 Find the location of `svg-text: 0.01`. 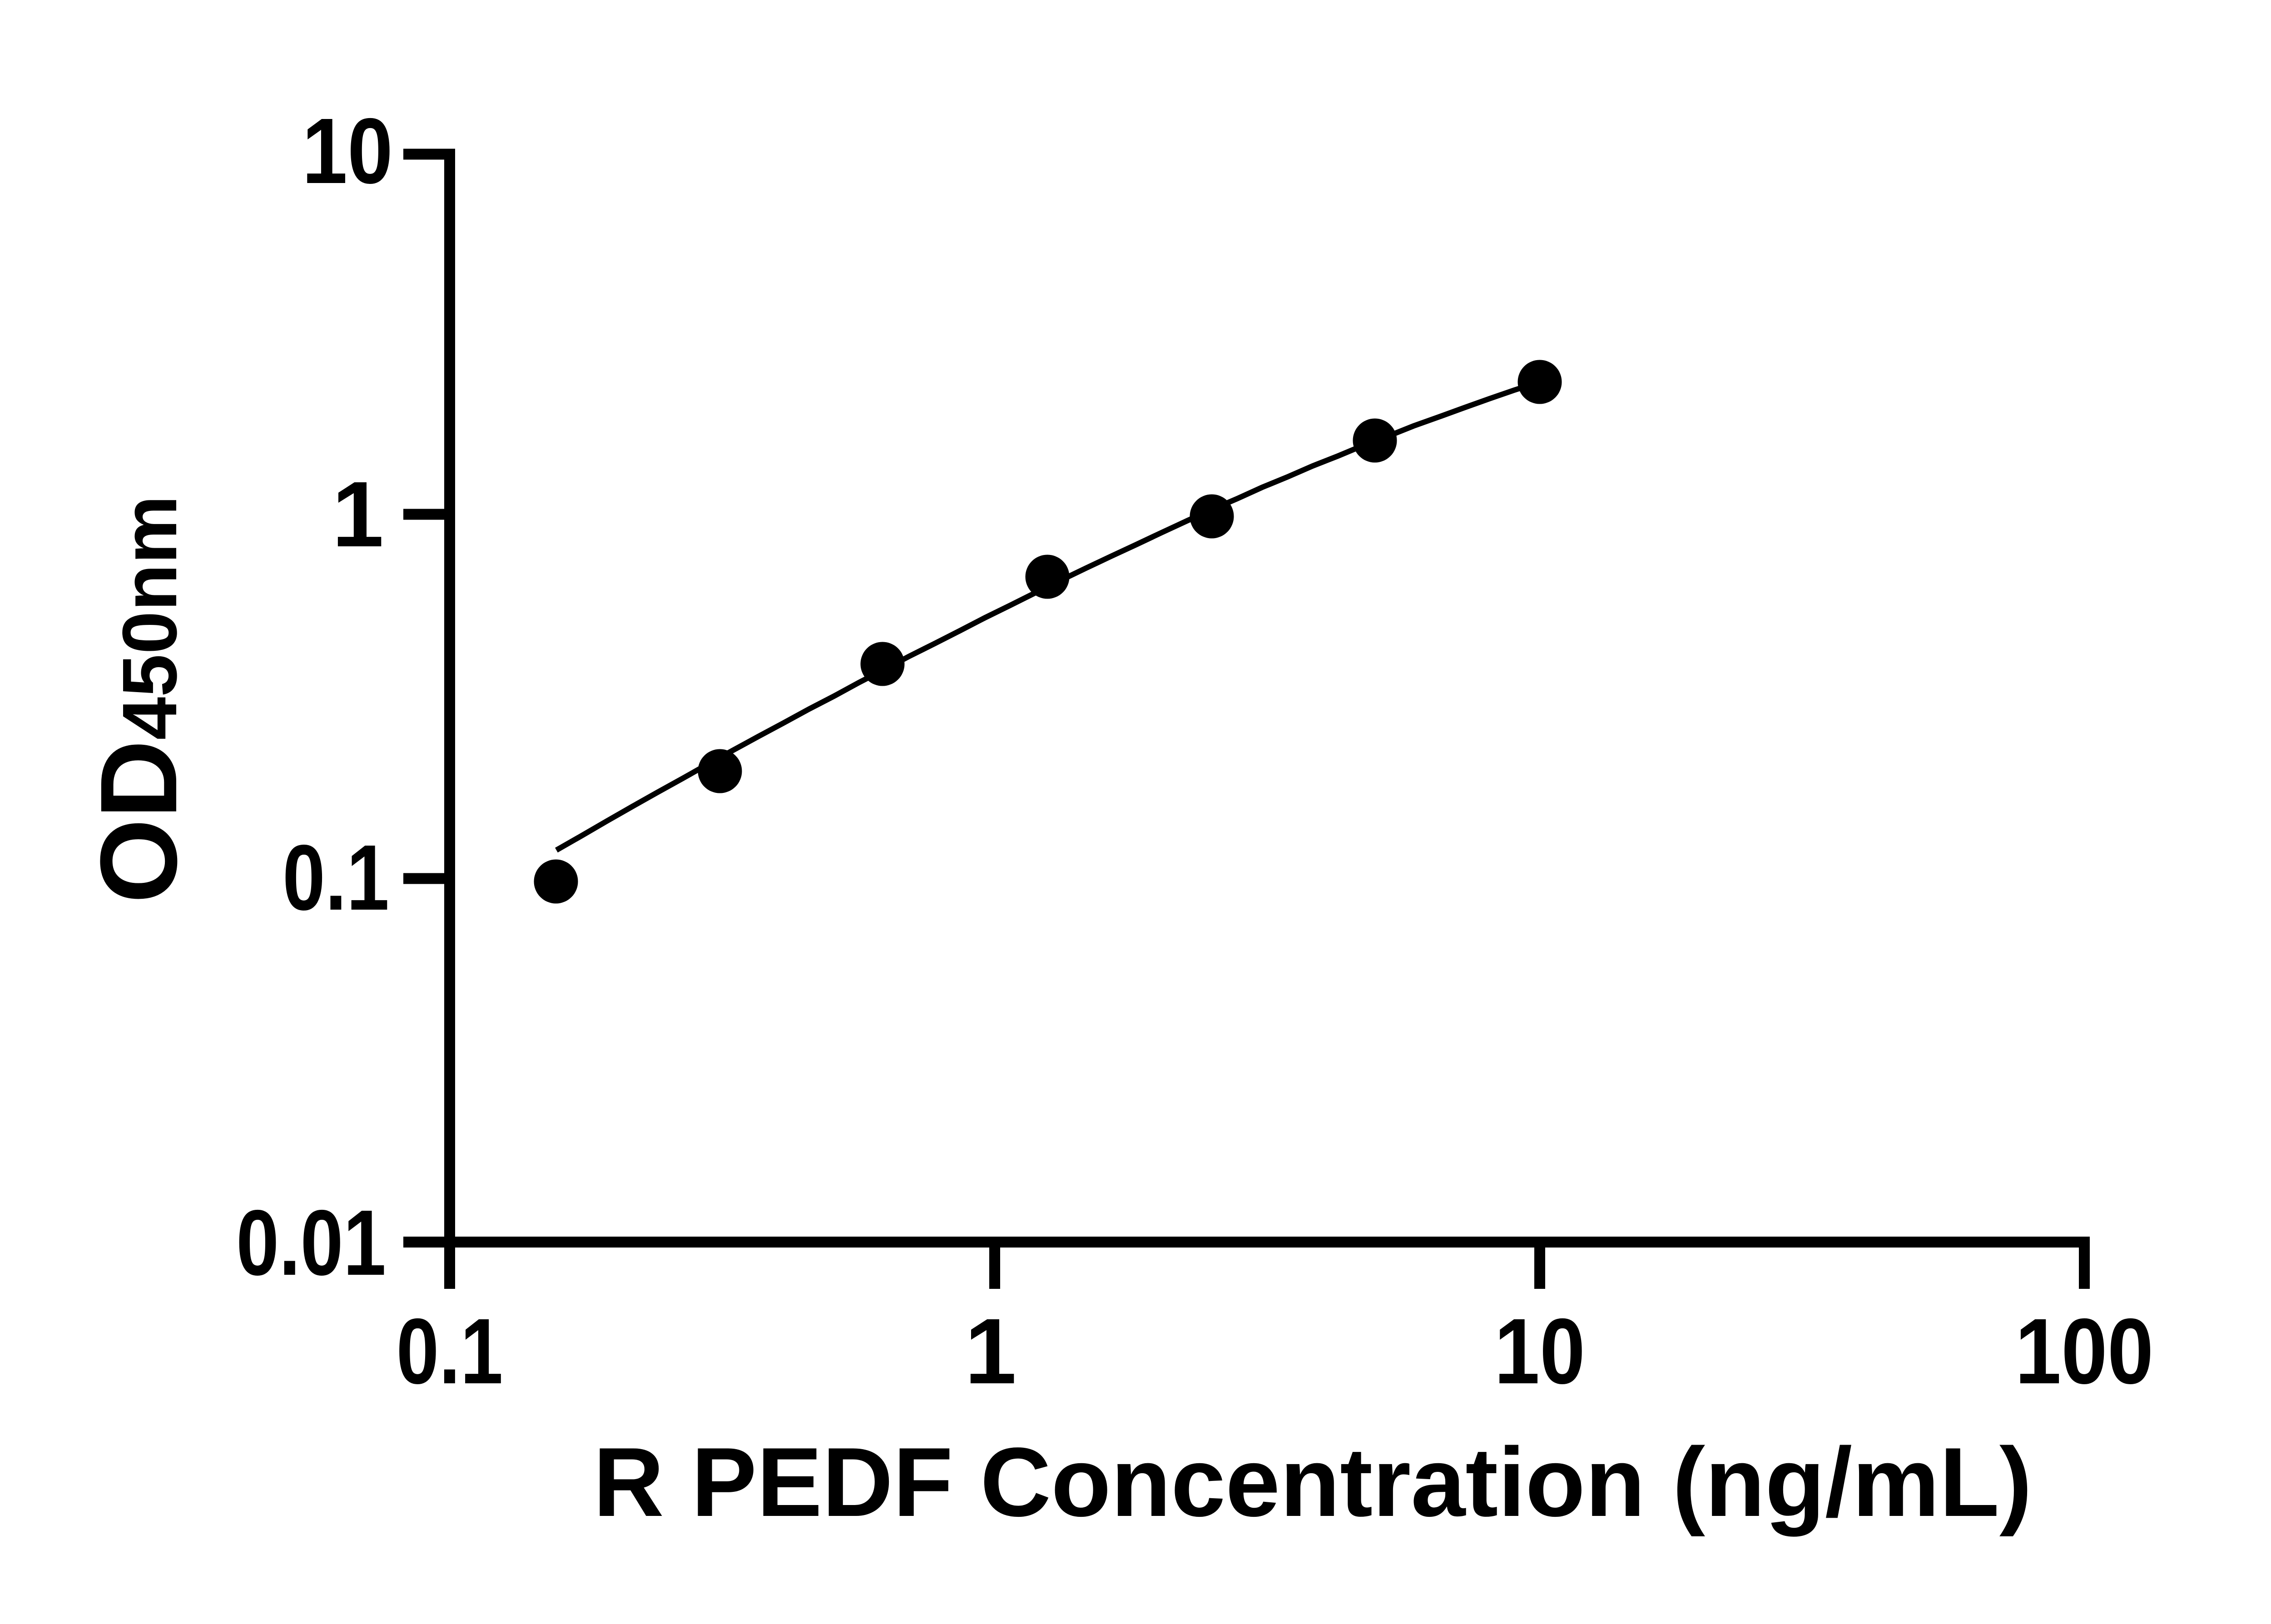

svg-text: 0.01 is located at coordinates (311, 1243).